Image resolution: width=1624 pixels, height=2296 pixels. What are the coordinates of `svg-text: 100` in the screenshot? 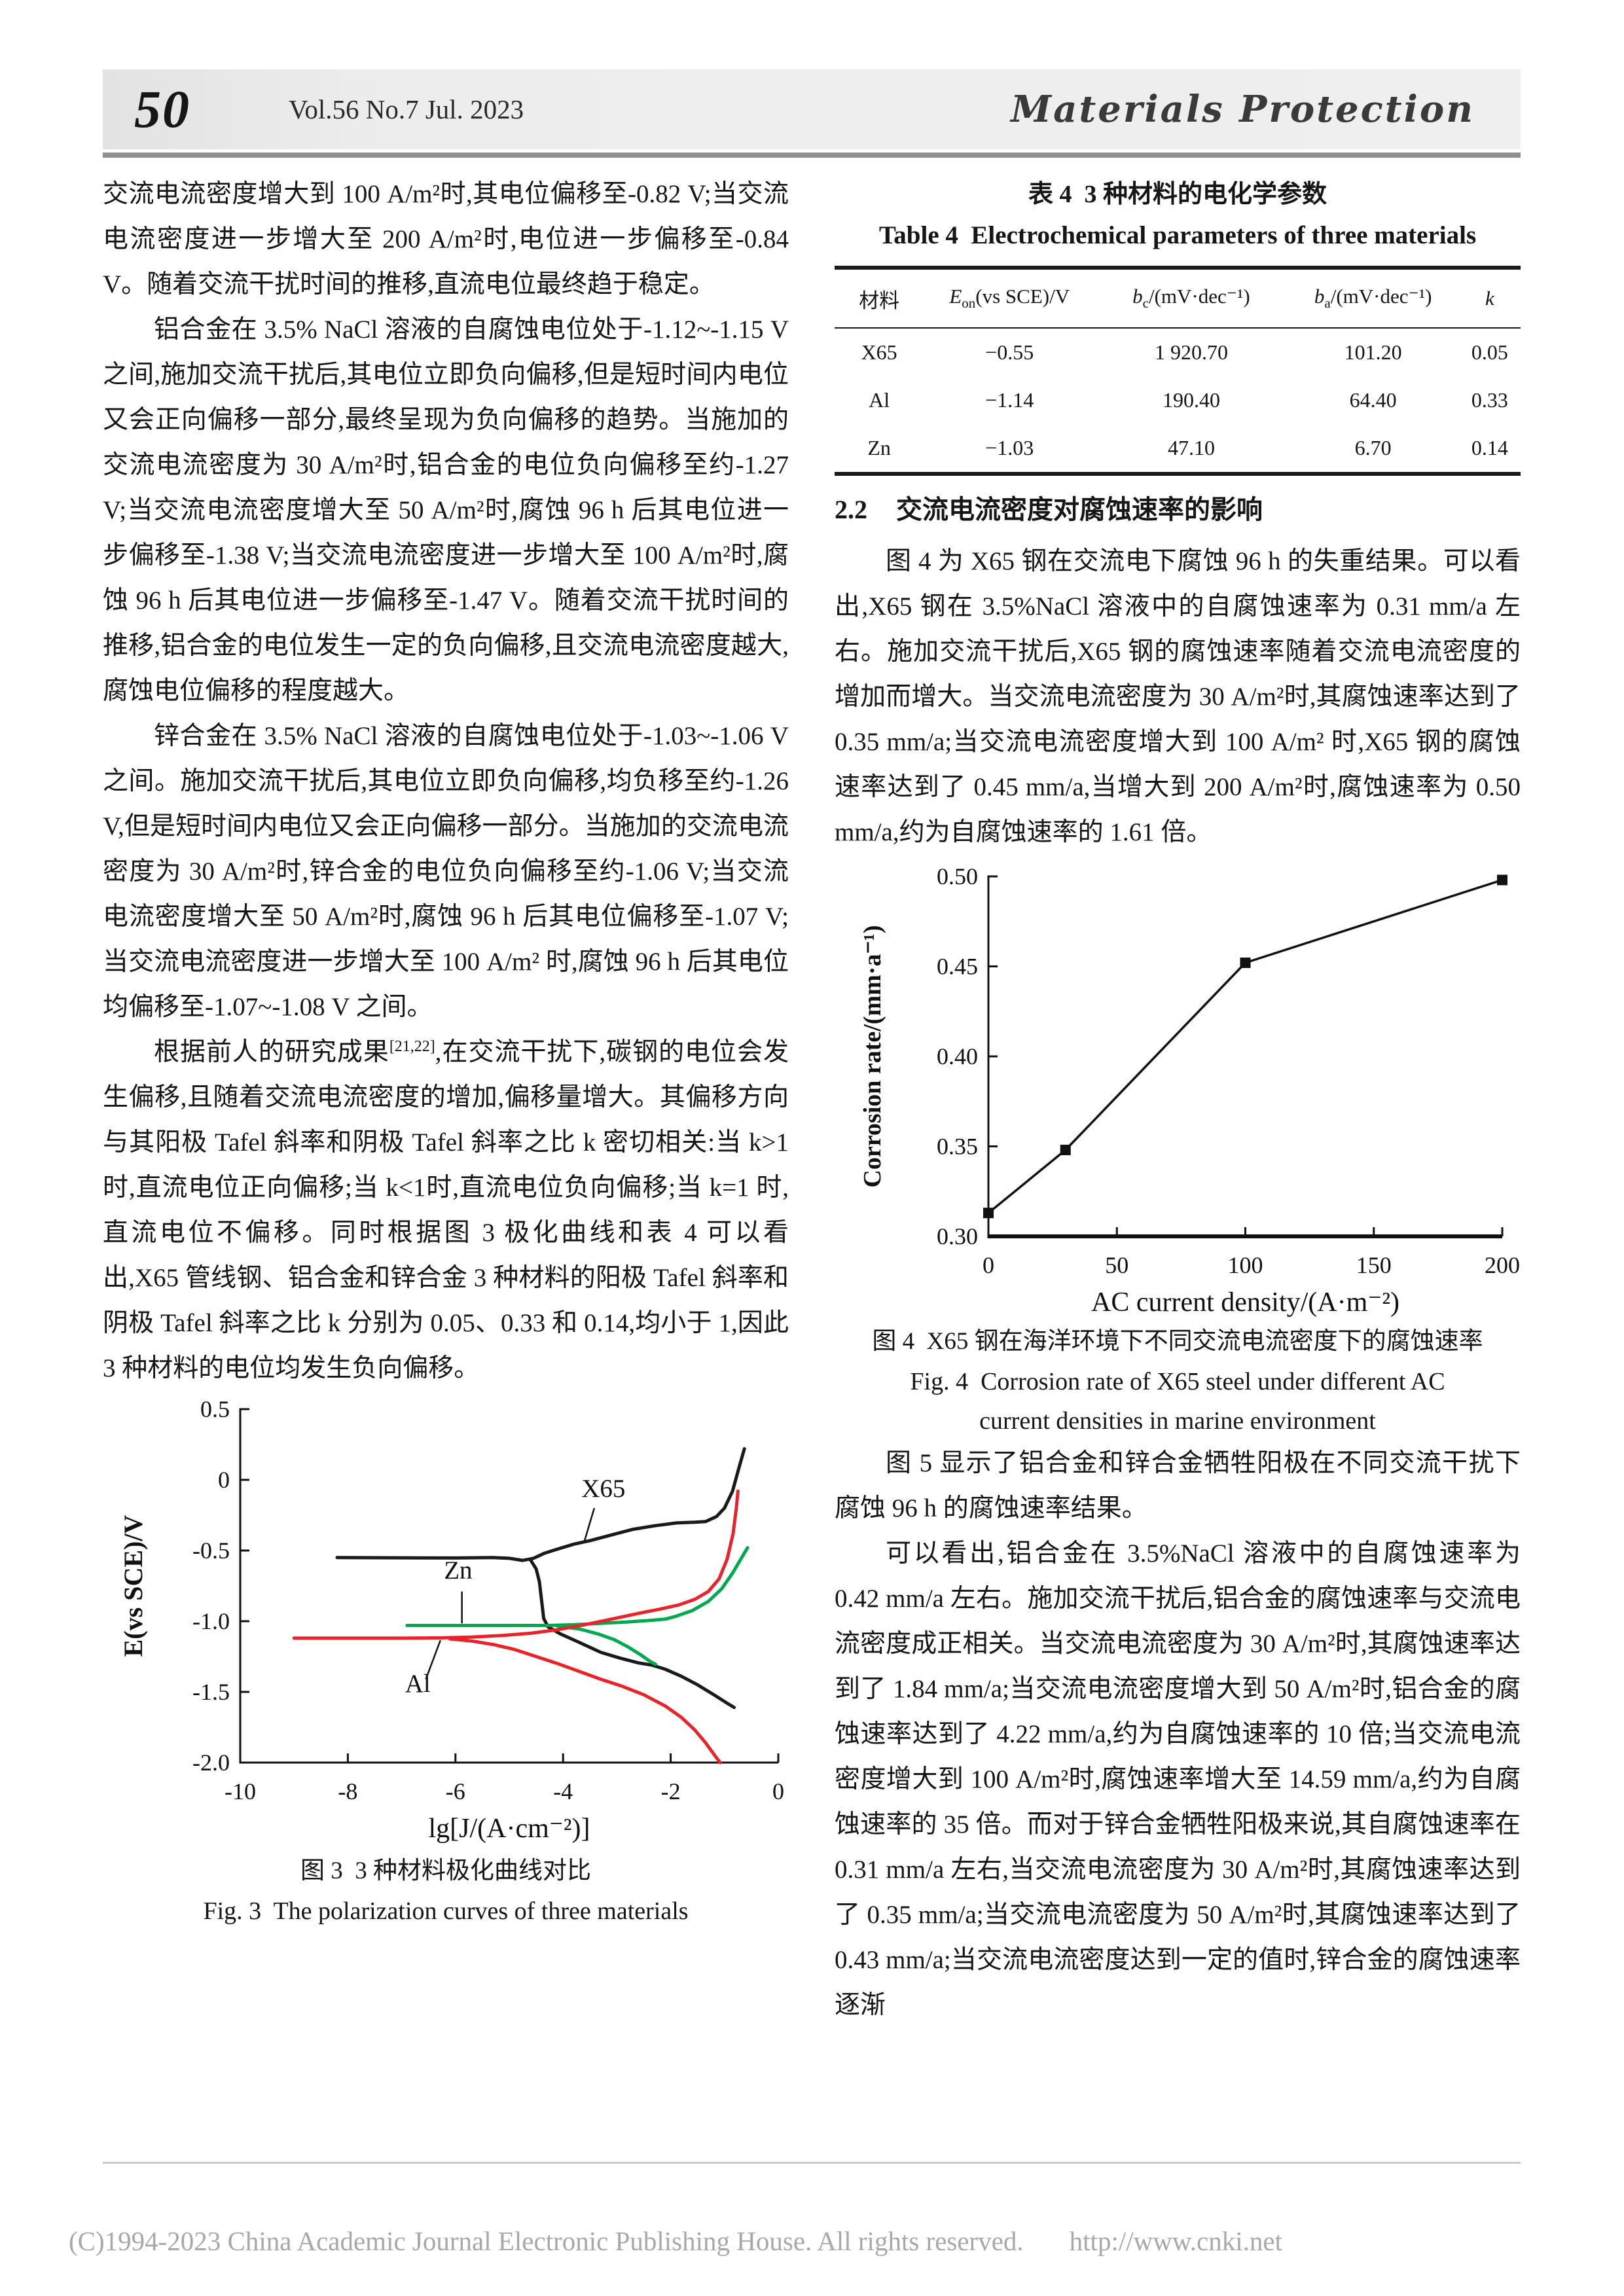 It's located at (1245, 1265).